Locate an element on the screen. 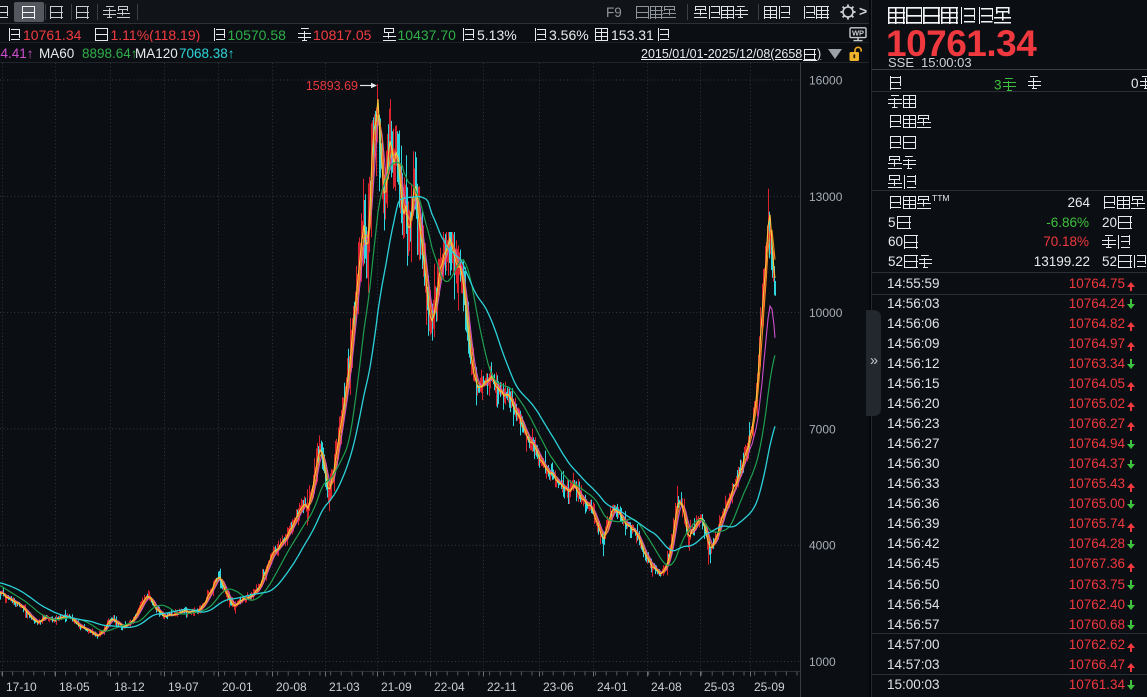 This screenshot has width=1147, height=697. svg-text: 13000 is located at coordinates (826, 197).